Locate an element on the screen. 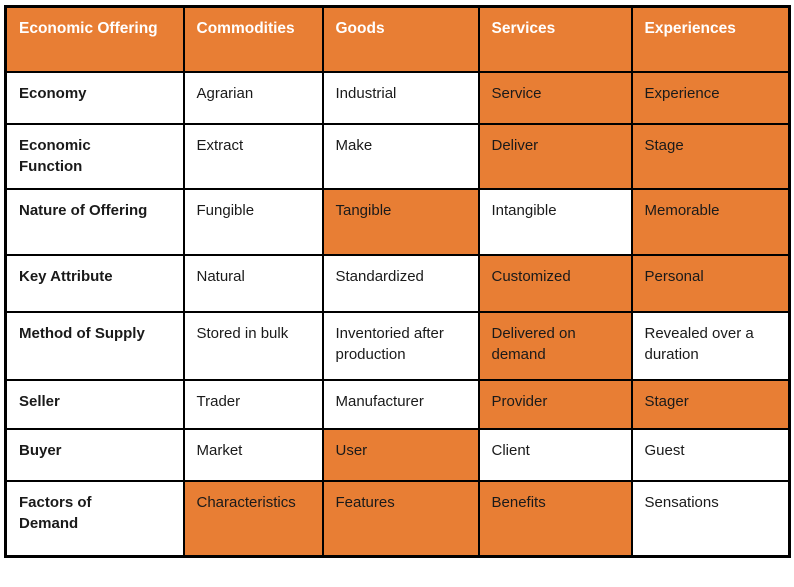 The image size is (794, 587). table-cell: Trader is located at coordinates (253, 404).